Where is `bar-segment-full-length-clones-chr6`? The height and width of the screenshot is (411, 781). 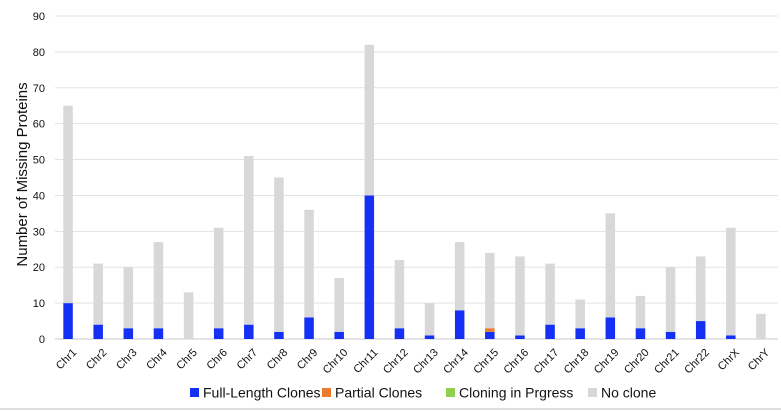
bar-segment-full-length-clones-chr6 is located at coordinates (218, 333).